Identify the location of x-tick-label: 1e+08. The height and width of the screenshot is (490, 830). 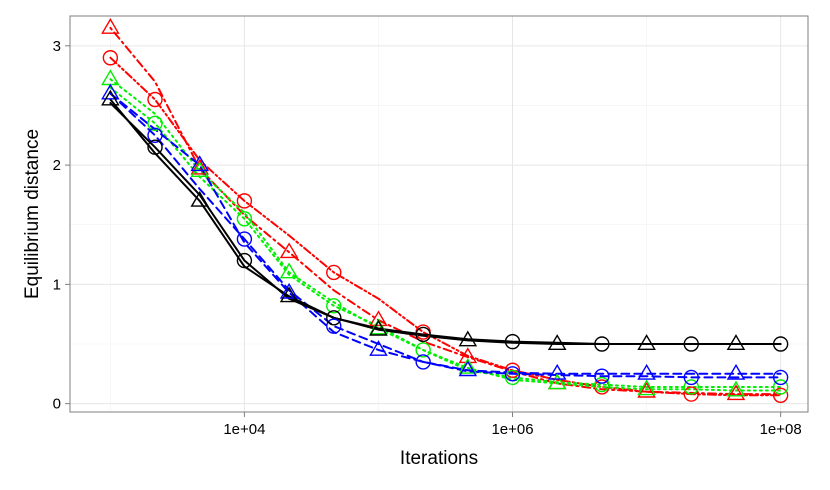
(781, 429).